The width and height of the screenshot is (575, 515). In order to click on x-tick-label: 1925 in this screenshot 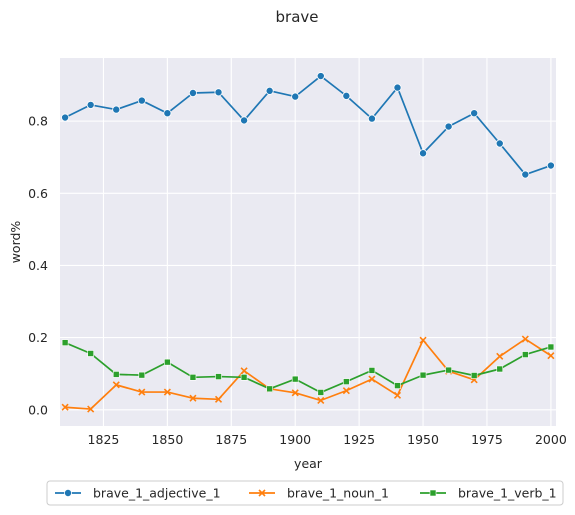, I will do `click(359, 439)`.